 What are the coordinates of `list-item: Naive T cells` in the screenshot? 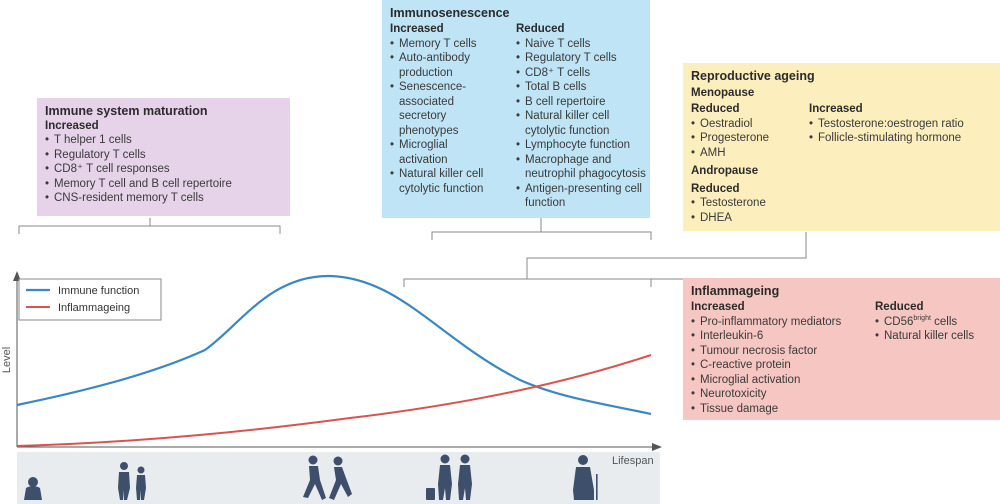 It's located at (582, 44).